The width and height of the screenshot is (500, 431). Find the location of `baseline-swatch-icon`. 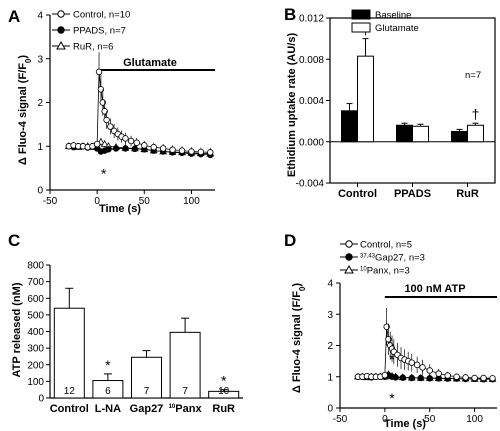

baseline-swatch-icon is located at coordinates (361, 14).